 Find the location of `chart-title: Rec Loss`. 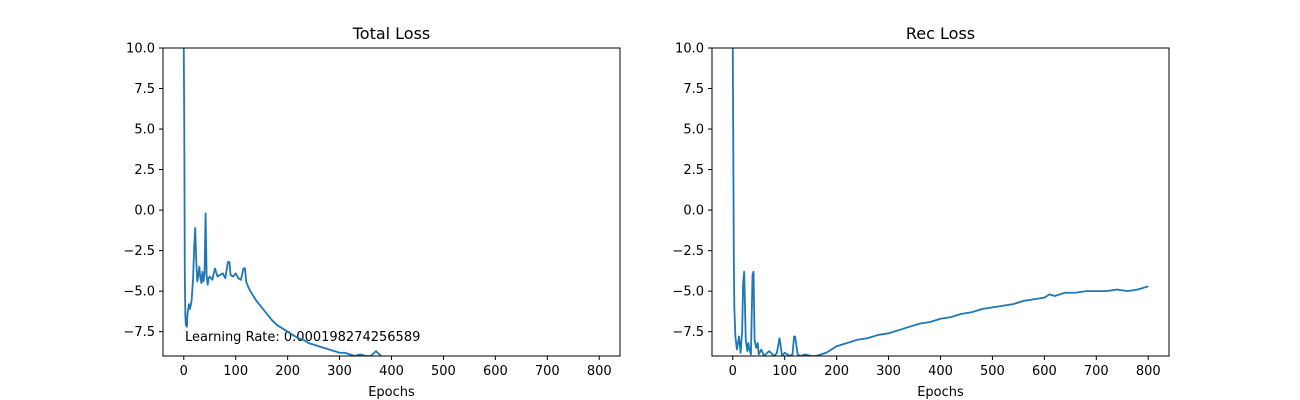

chart-title: Rec Loss is located at coordinates (940, 33).